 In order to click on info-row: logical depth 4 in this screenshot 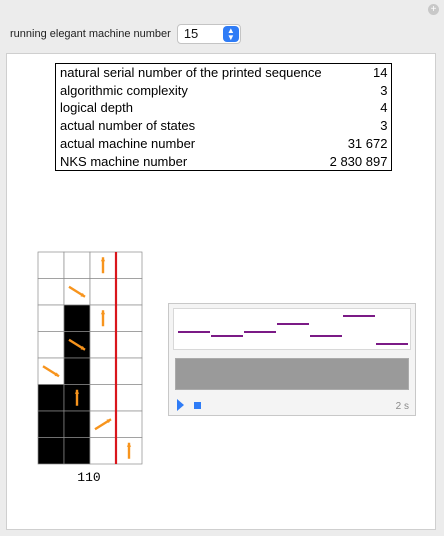, I will do `click(224, 108)`.